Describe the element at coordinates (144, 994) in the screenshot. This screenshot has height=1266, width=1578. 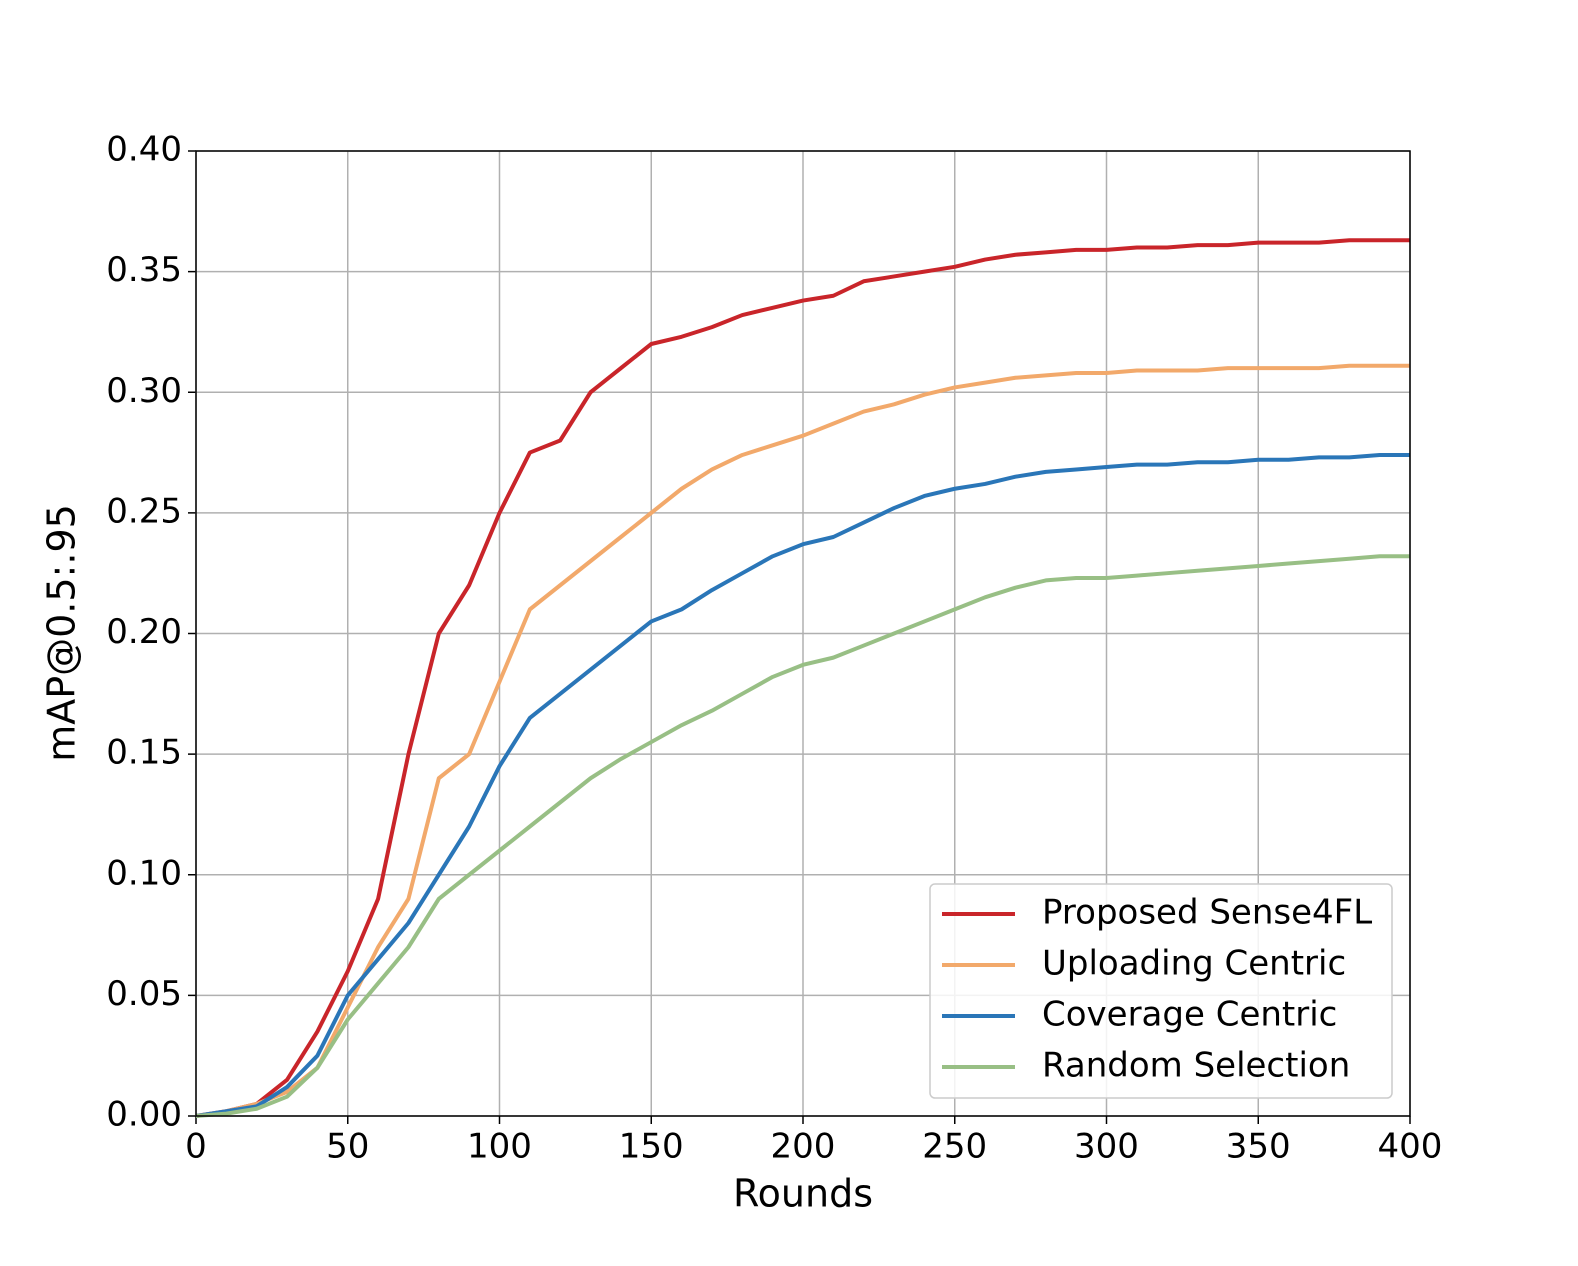
I see `y-tick-label: 0.05` at that location.